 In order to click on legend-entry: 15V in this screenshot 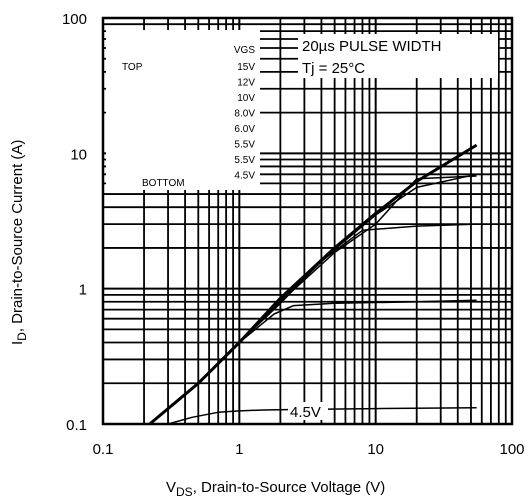, I will do `click(246, 67)`.